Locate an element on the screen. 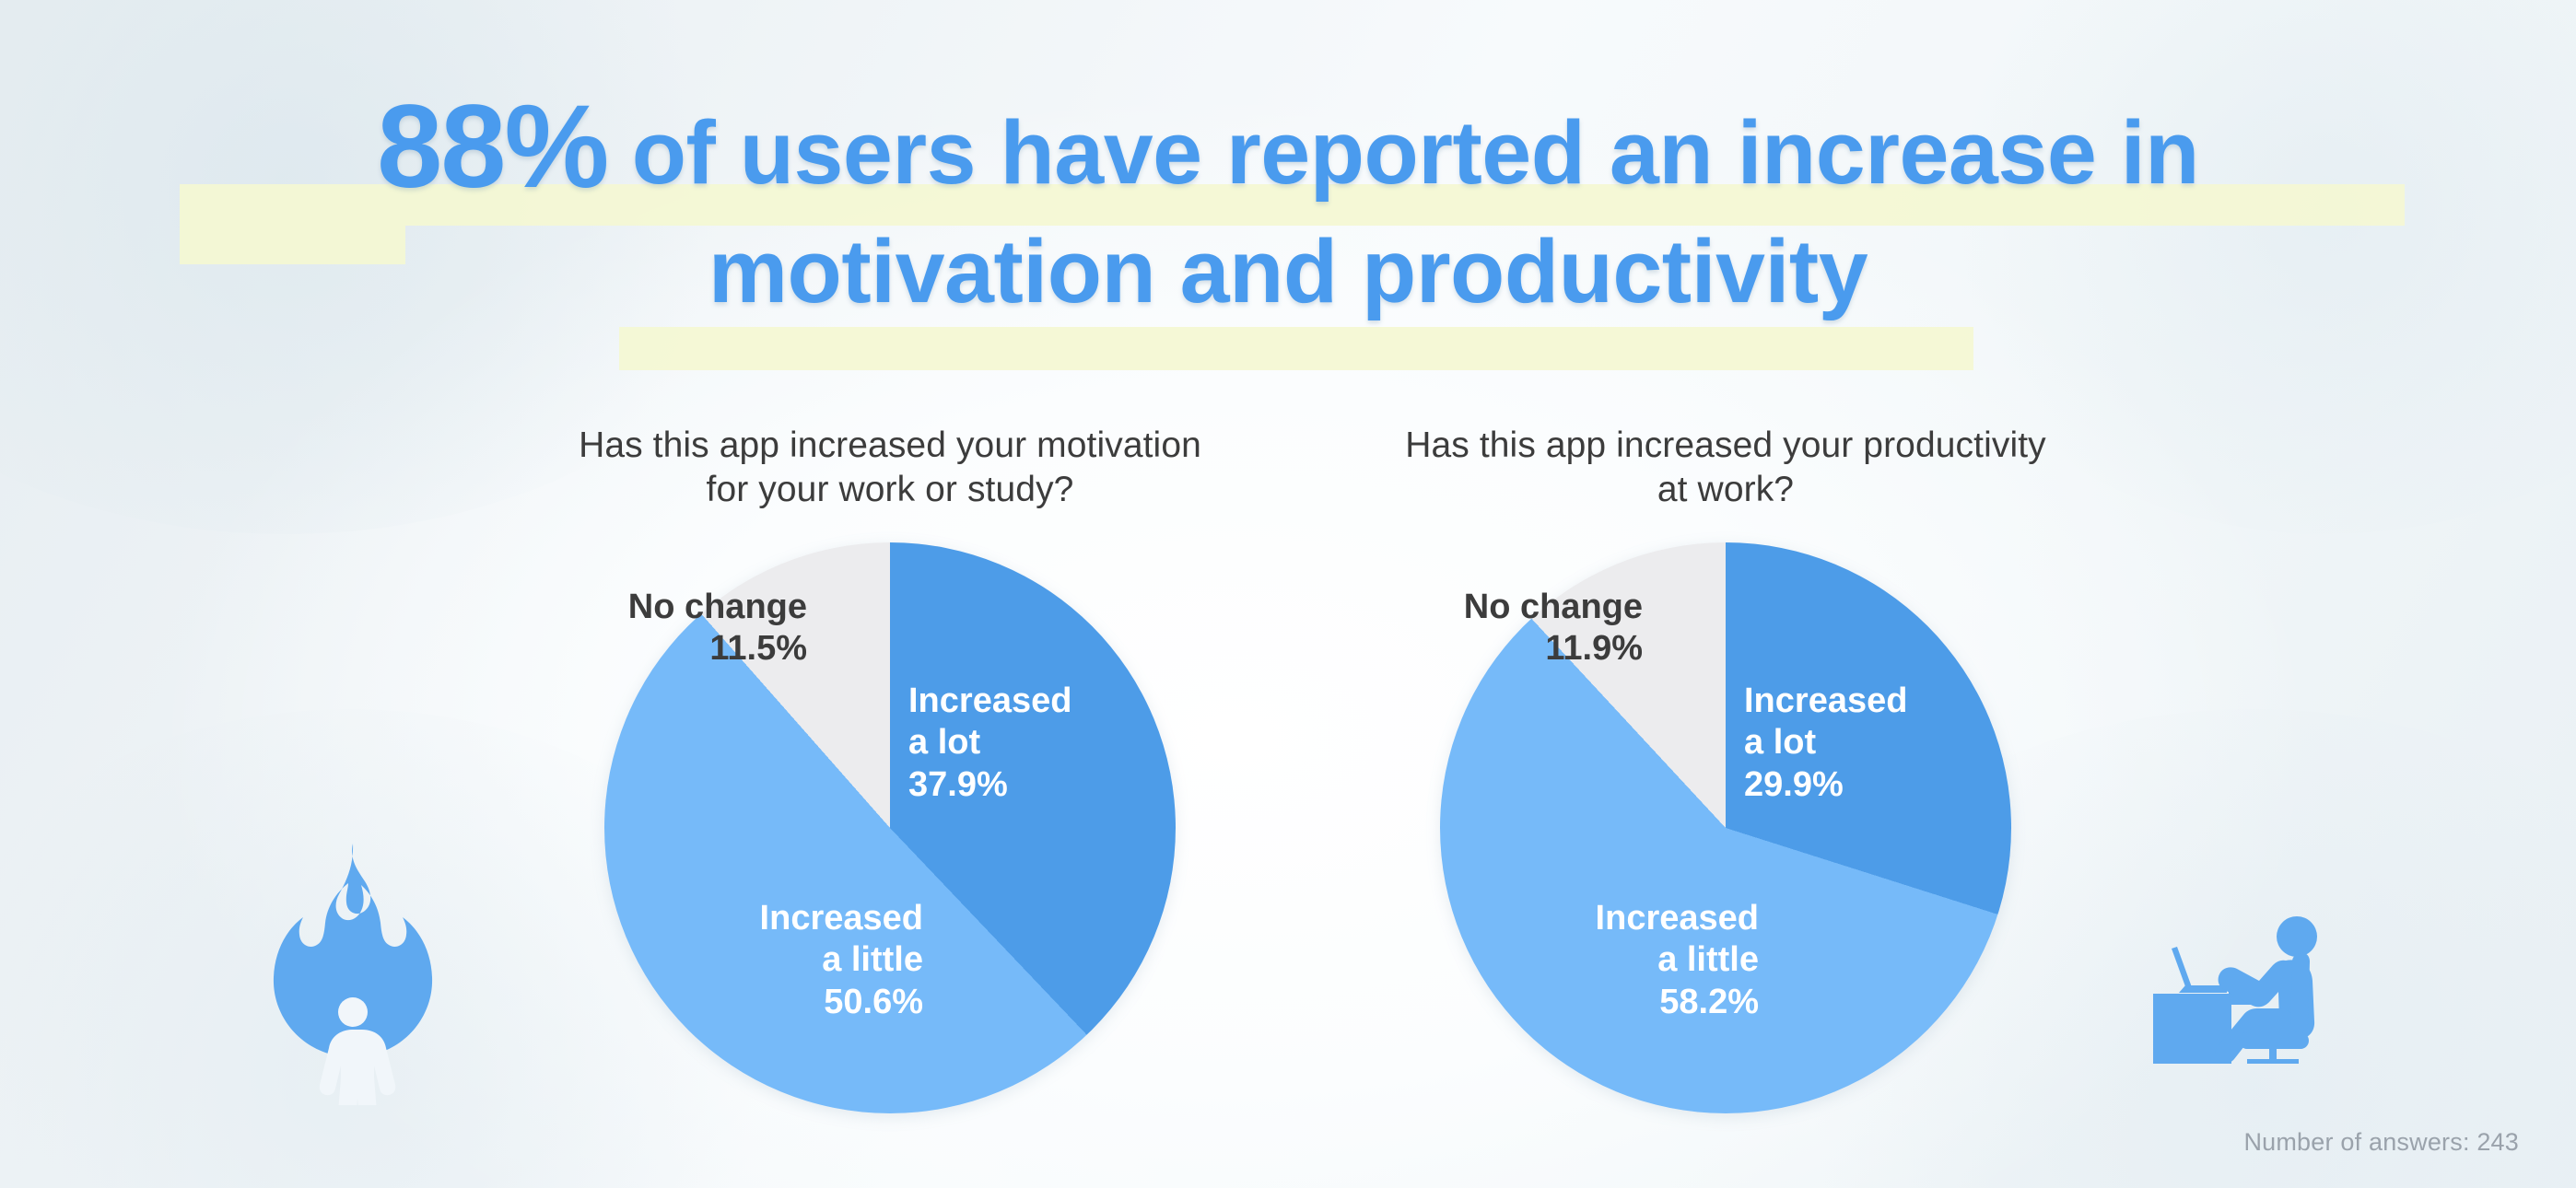  chart-title-line-1: Has this app increased your motivation is located at coordinates (890, 445).